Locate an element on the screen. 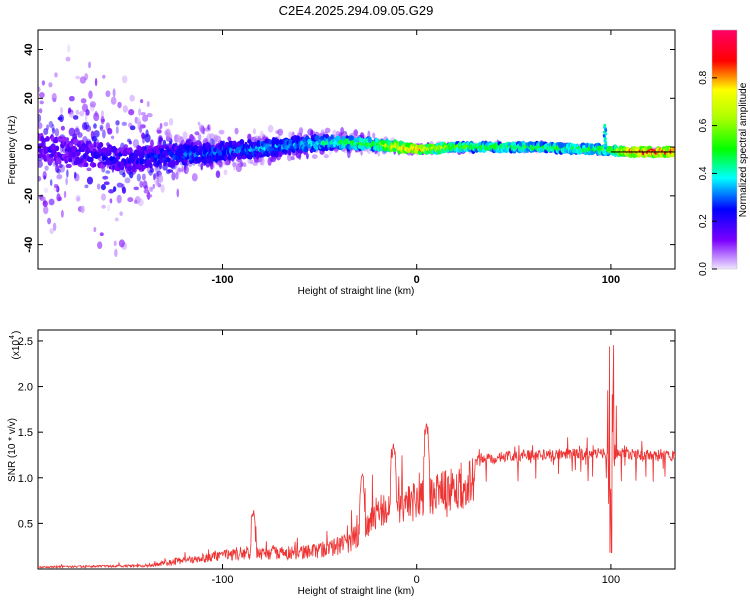  colorbar-tick-label: 0.4 is located at coordinates (703, 173).